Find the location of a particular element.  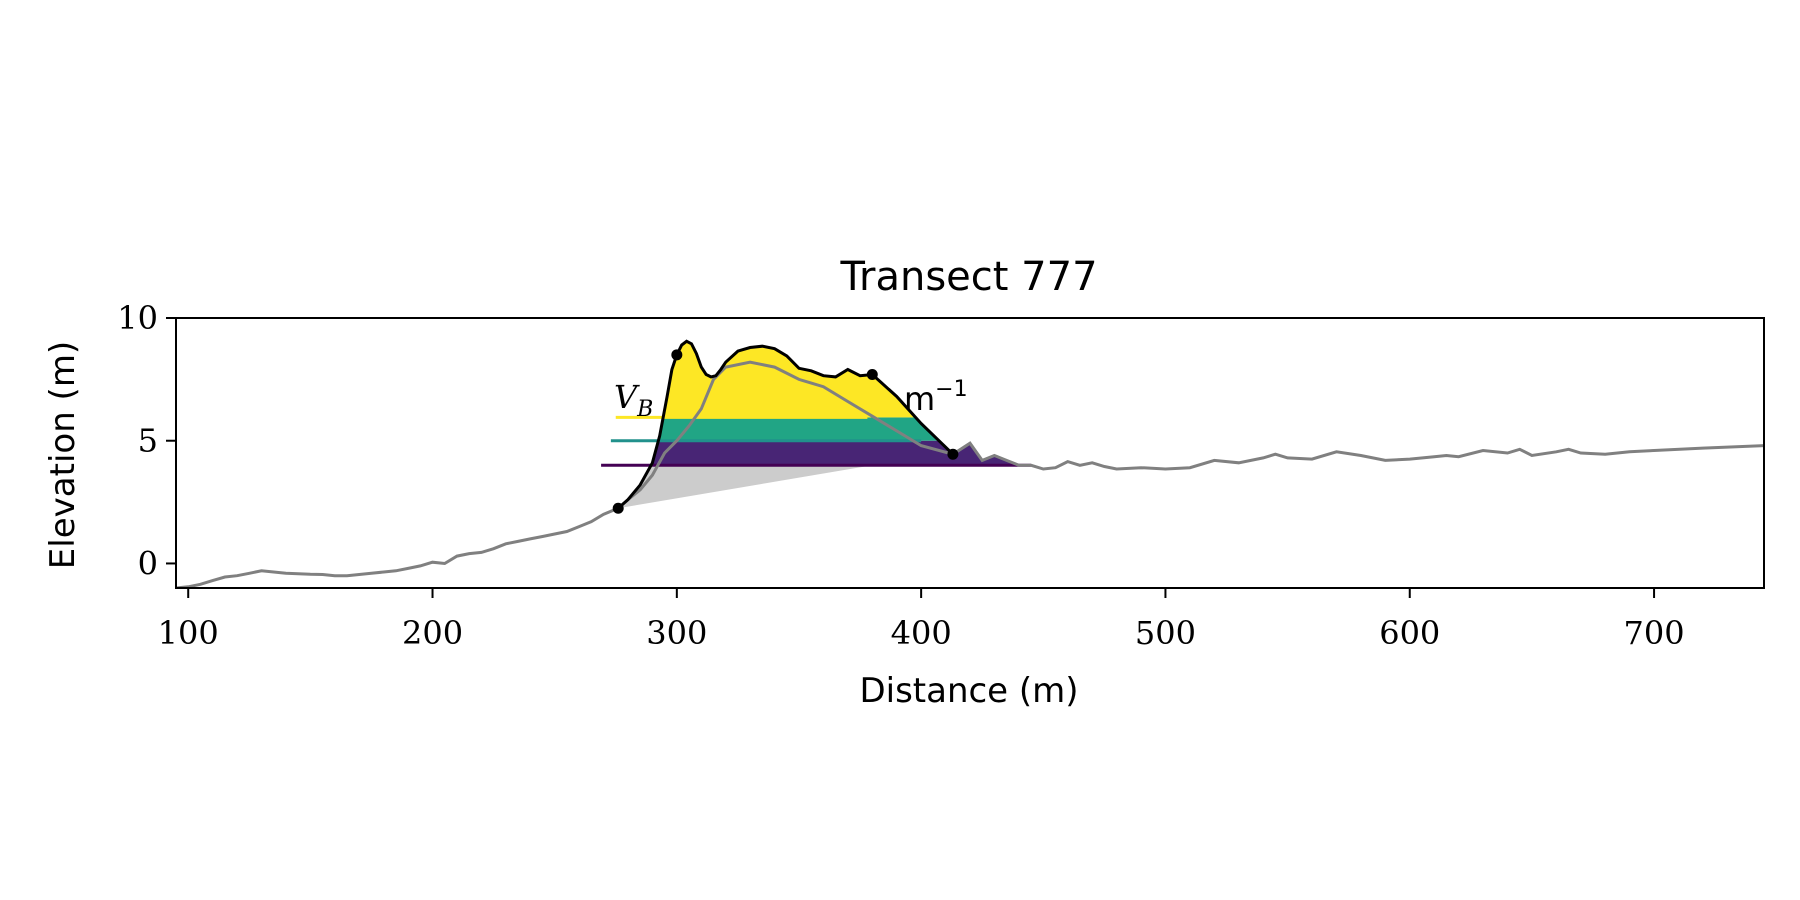

y-axis: 0 5 10 is located at coordinates (146, 440).